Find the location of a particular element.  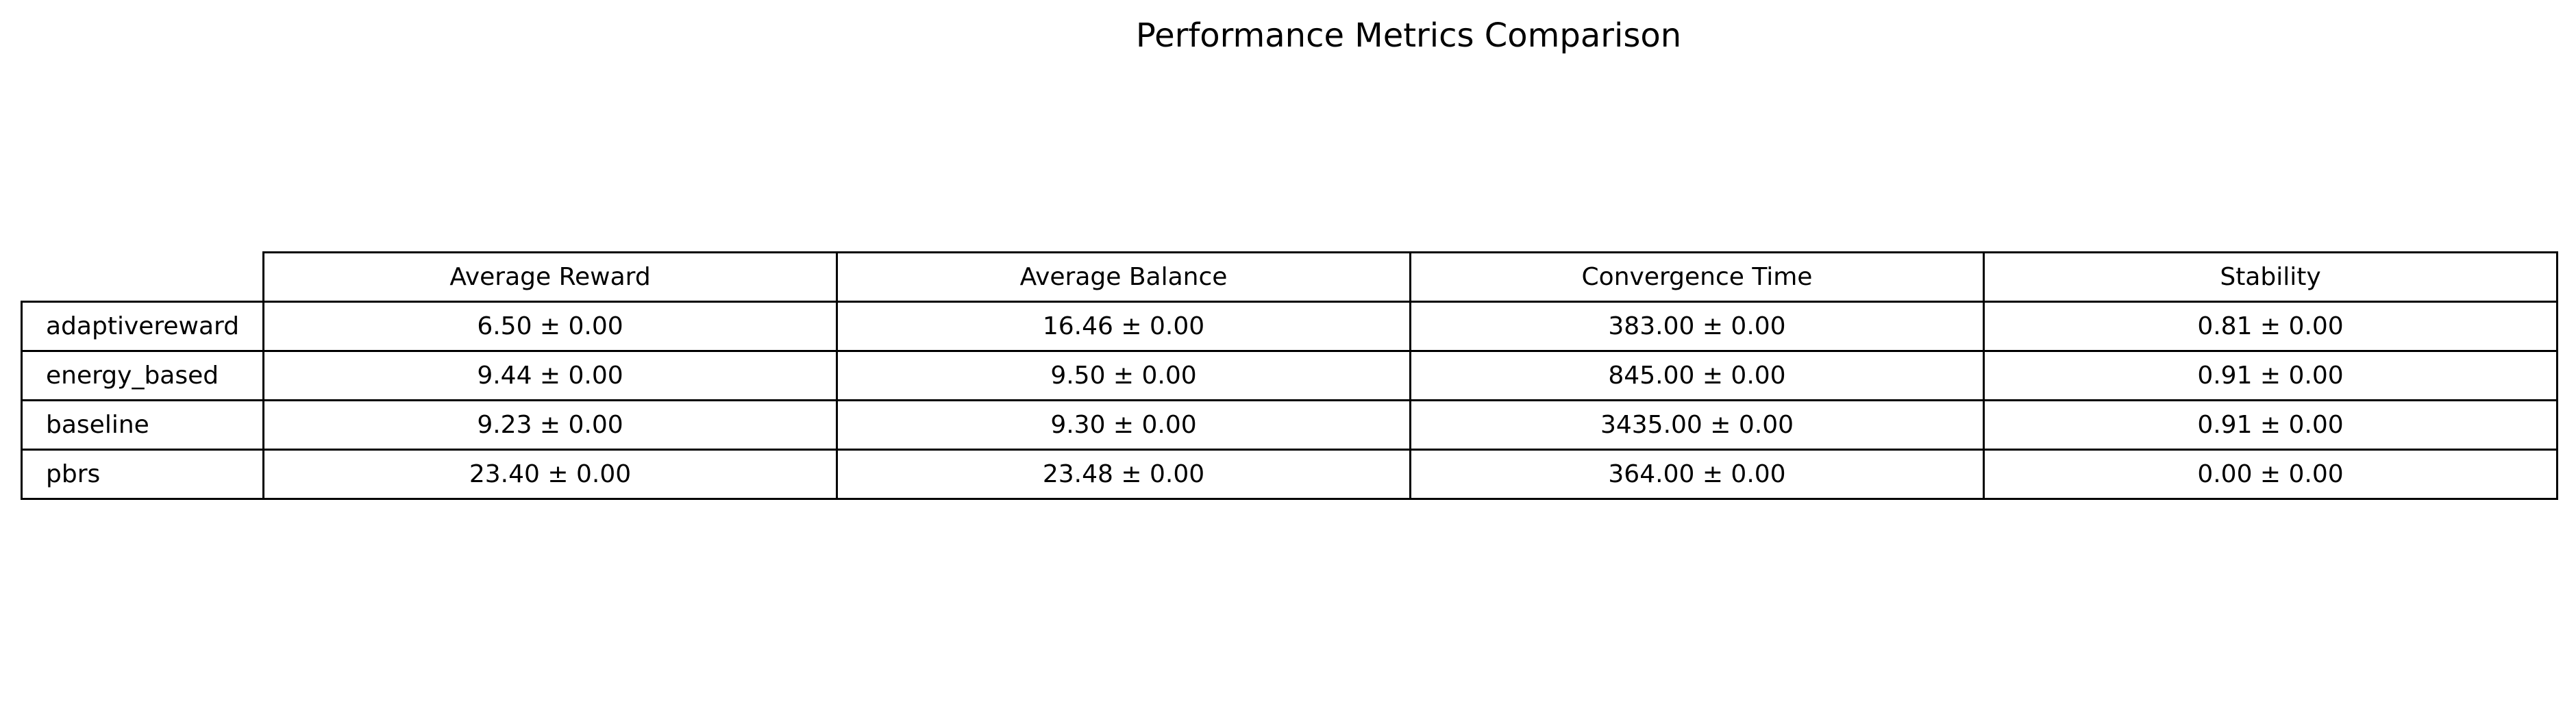

table-cell-average-balance: 9.30 ± 0.00 is located at coordinates (1123, 425).